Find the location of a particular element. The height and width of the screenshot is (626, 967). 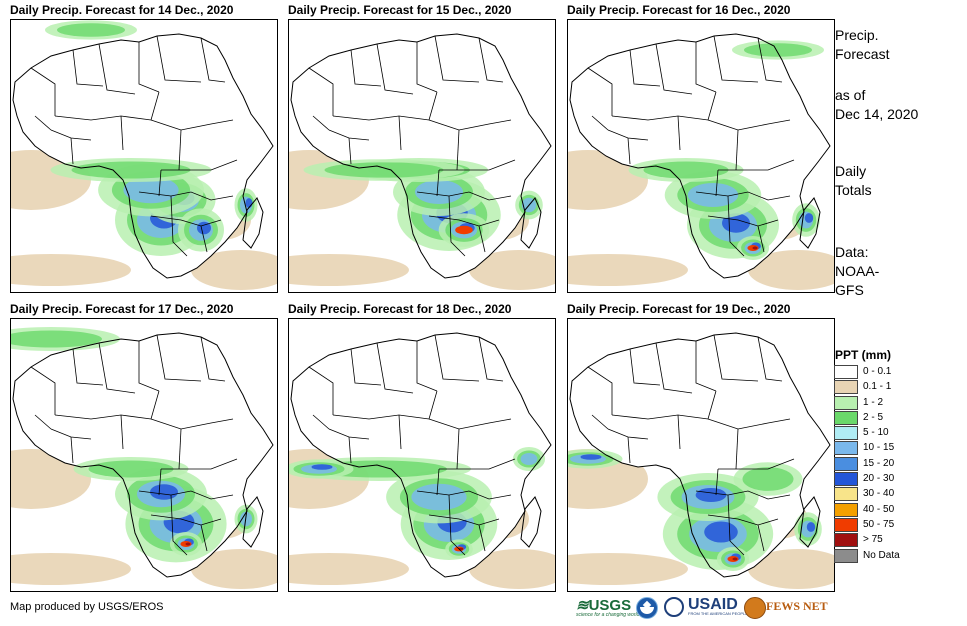

legend-label: 0.1 - 1 is located at coordinates (877, 387).